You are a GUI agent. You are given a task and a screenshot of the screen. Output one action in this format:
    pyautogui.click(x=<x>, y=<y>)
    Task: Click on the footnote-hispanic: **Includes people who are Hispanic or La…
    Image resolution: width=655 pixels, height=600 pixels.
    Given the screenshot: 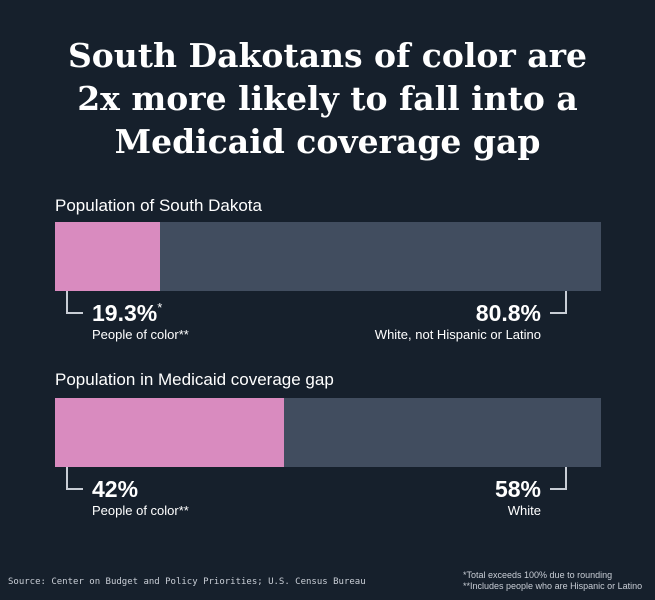 What is the action you would take?
    pyautogui.click(x=553, y=586)
    